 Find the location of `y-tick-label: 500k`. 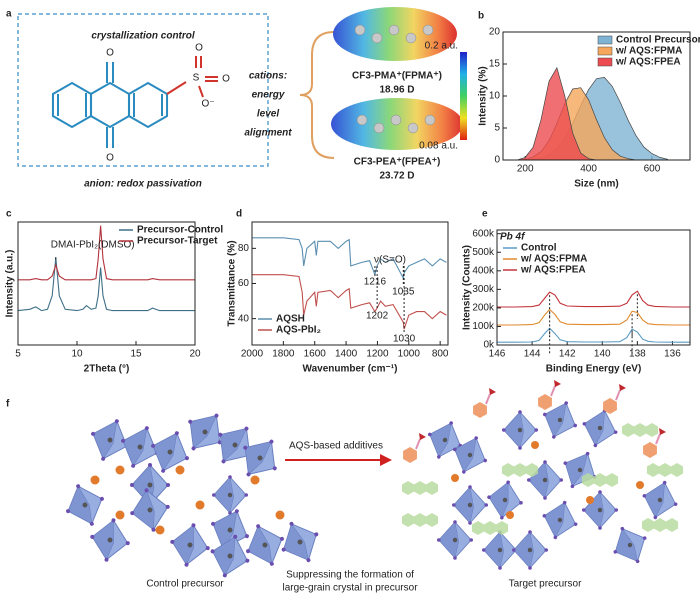

y-tick-label: 500k is located at coordinates (483, 252).